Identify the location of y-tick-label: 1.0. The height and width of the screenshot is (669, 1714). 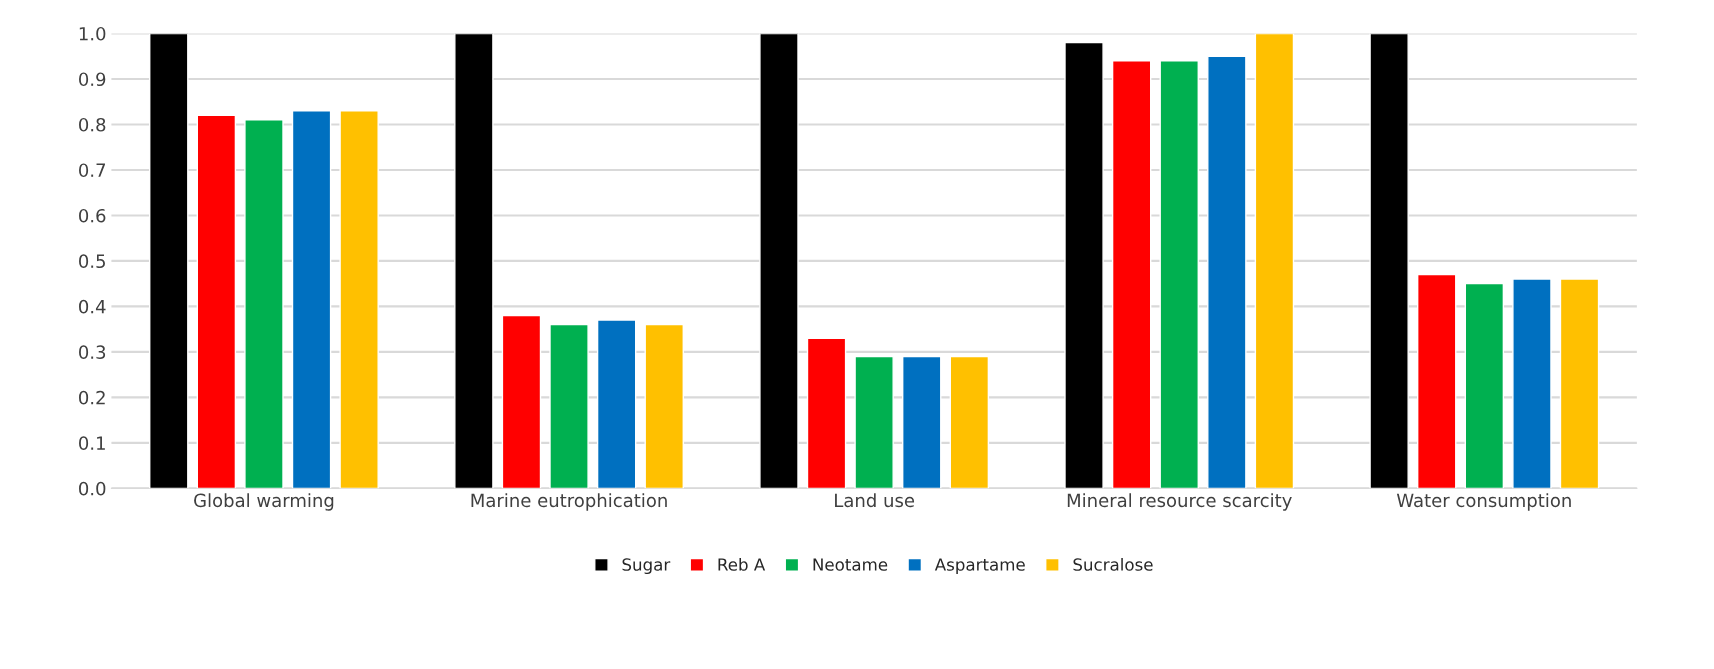
(92, 33).